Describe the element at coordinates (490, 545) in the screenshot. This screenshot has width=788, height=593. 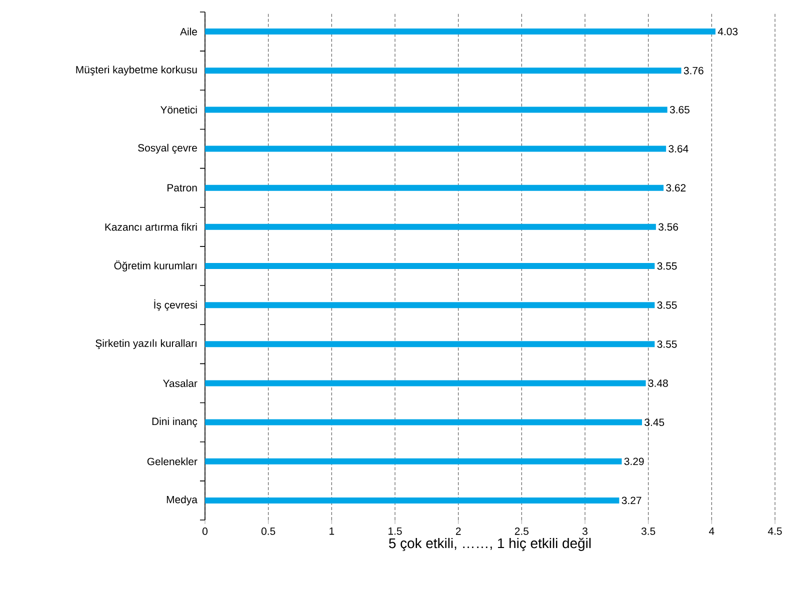
I see `x-axis-title: 5 çok etkili, ……, 1 hiç etkili değil` at that location.